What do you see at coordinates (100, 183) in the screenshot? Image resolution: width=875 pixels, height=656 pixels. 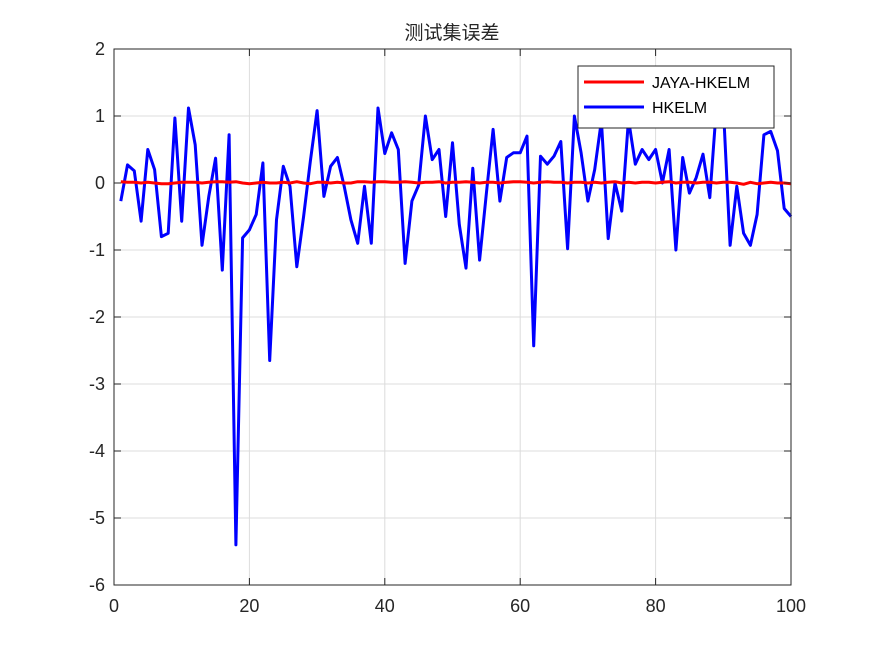 I see `y-tick-label: 0` at bounding box center [100, 183].